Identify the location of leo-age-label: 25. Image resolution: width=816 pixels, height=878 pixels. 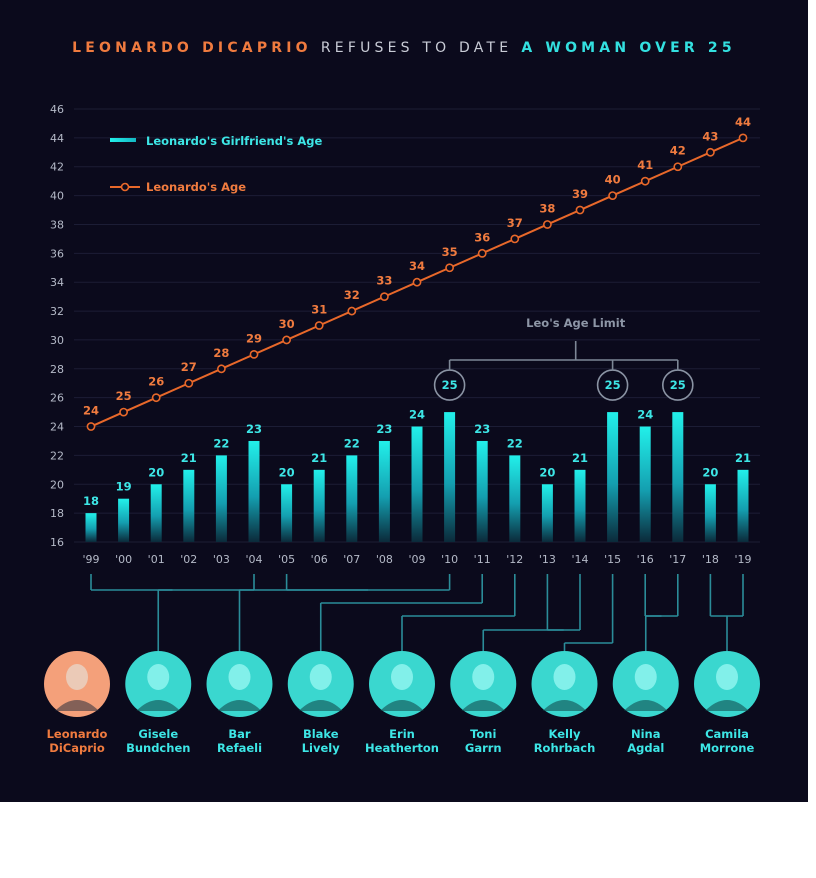
(124, 396).